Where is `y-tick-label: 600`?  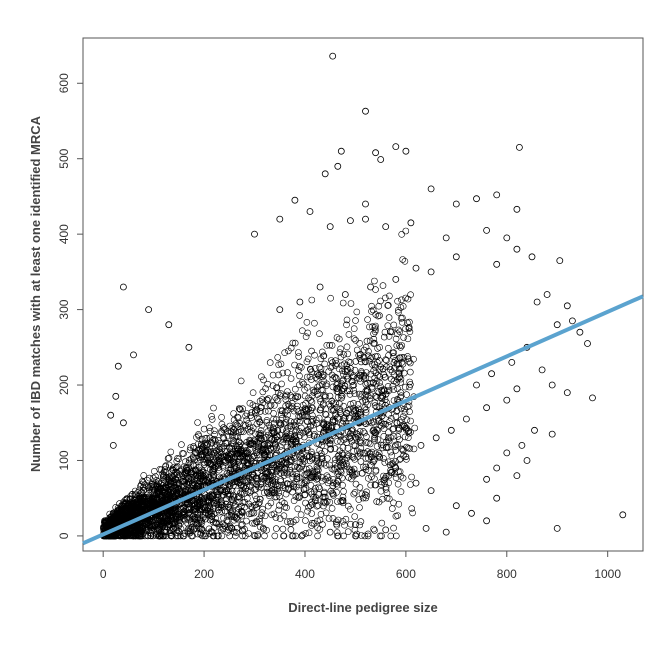 y-tick-label: 600 is located at coordinates (64, 83).